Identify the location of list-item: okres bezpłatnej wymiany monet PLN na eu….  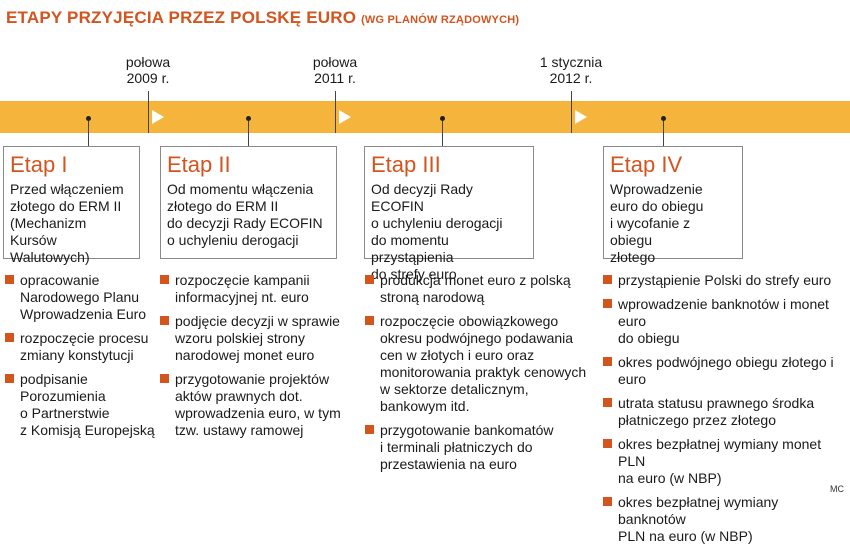
(725, 461).